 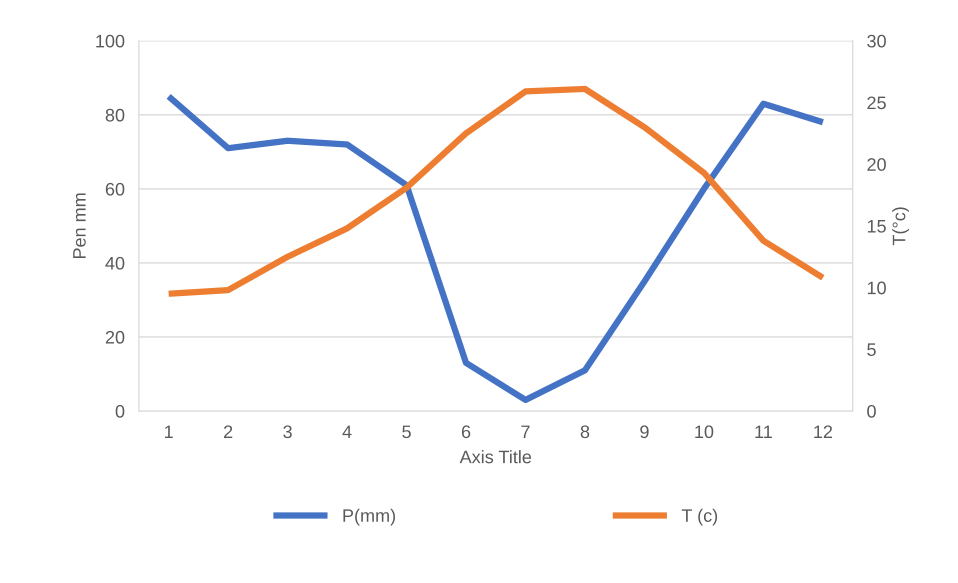 What do you see at coordinates (823, 431) in the screenshot?
I see `x-tick-label: 12` at bounding box center [823, 431].